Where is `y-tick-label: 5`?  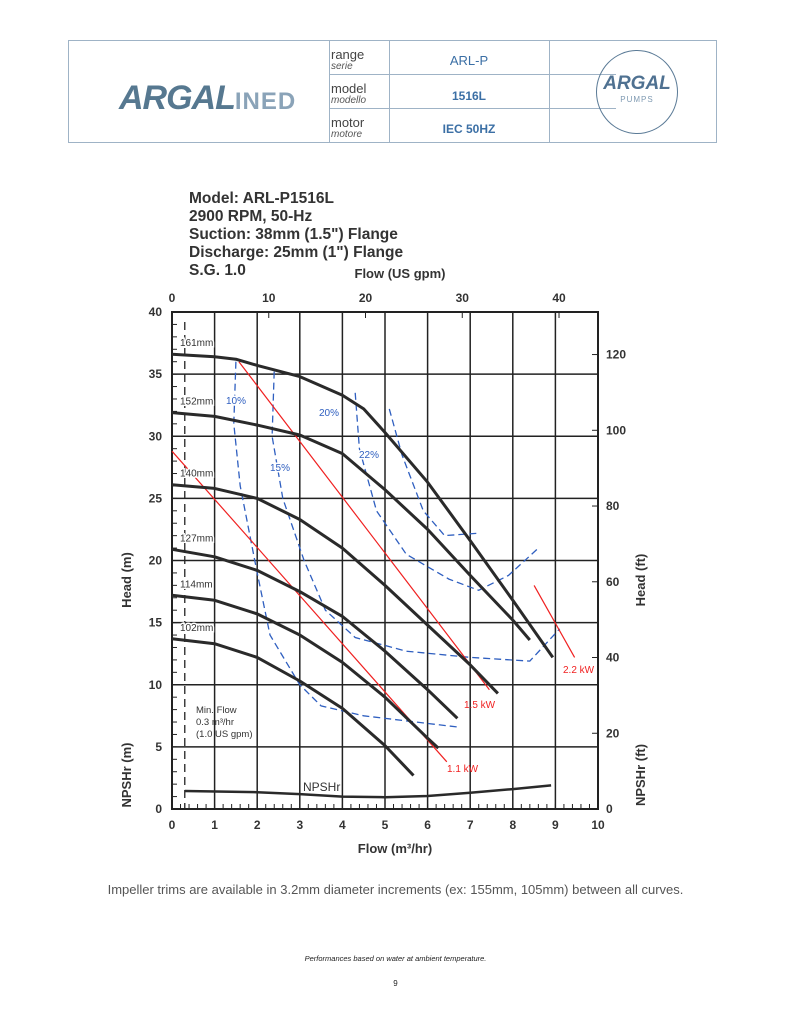
y-tick-label: 5 is located at coordinates (158, 747).